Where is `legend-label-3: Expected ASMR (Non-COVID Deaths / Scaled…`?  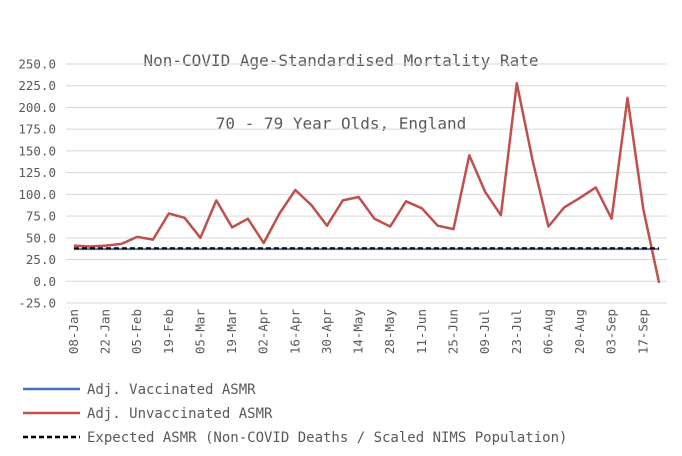 legend-label-3: Expected ASMR (Non-COVID Deaths / Scaled… is located at coordinates (327, 438).